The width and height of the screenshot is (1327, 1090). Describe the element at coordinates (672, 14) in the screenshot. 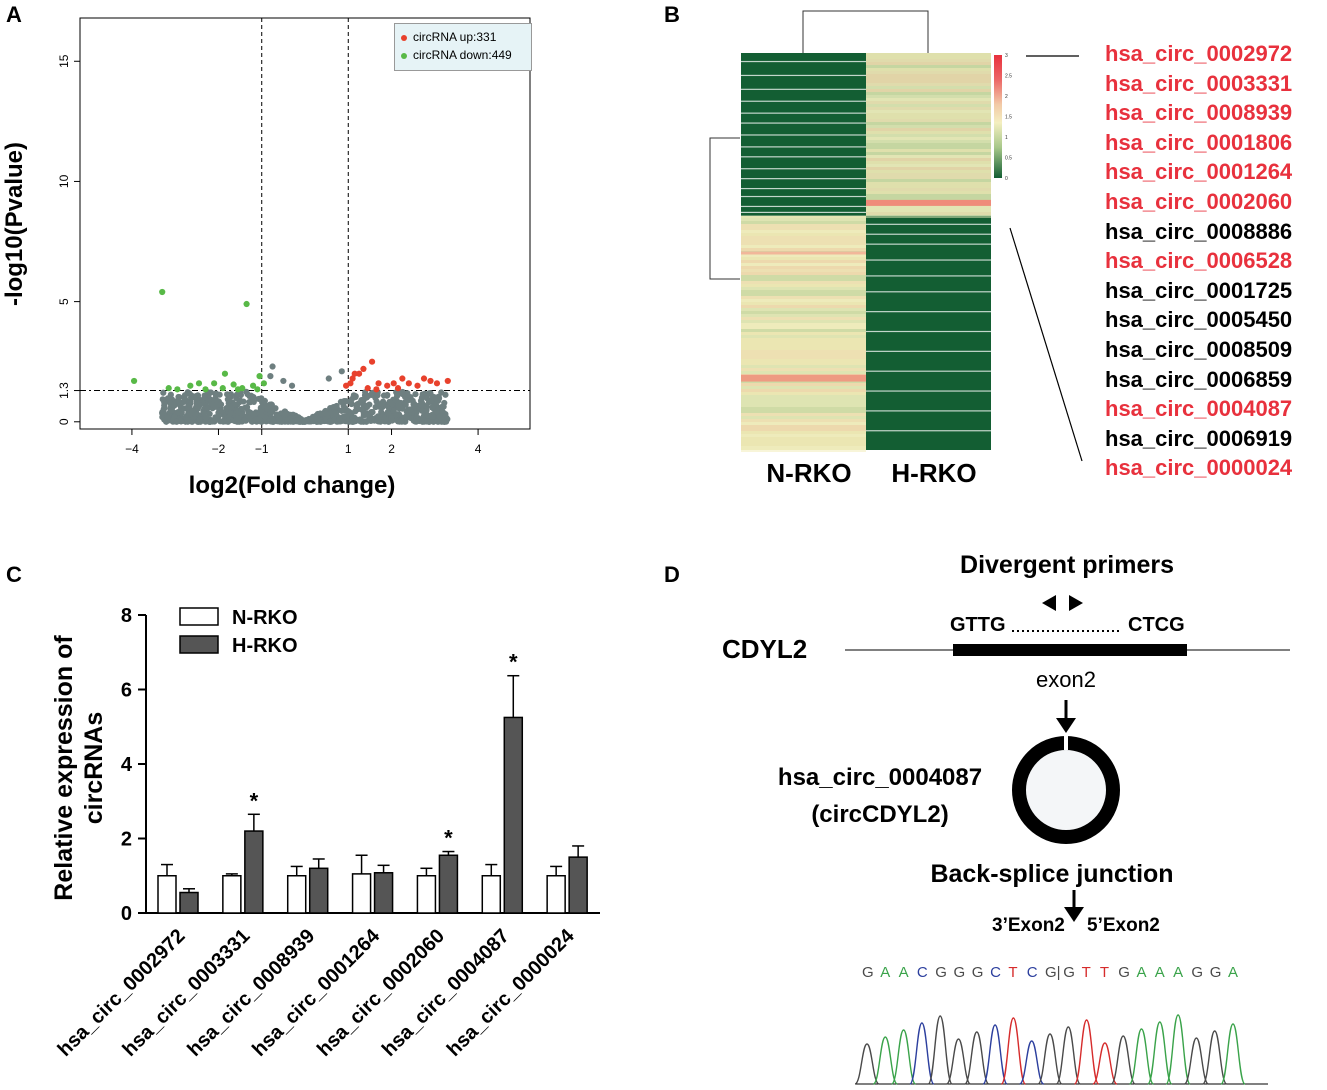

I see `panel-label-b: B` at that location.